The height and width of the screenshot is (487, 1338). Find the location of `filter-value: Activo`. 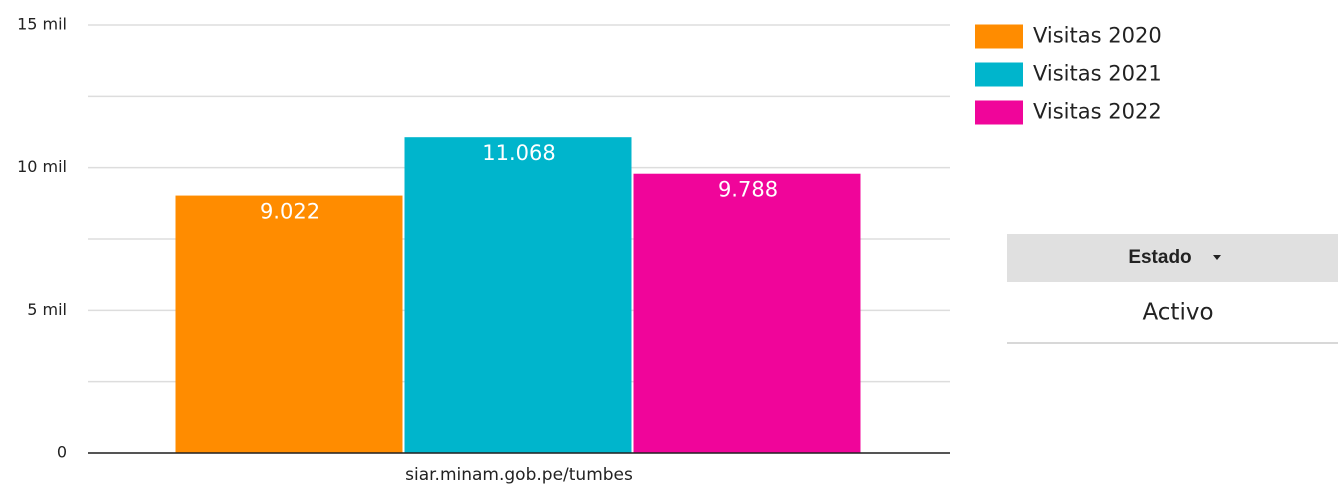

filter-value: Activo is located at coordinates (1177, 313).